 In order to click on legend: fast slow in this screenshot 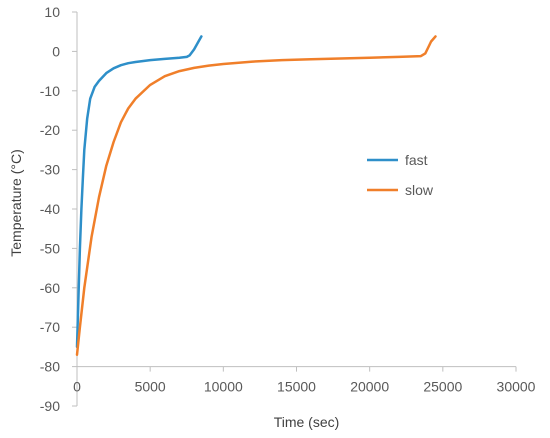, I will do `click(400, 175)`.